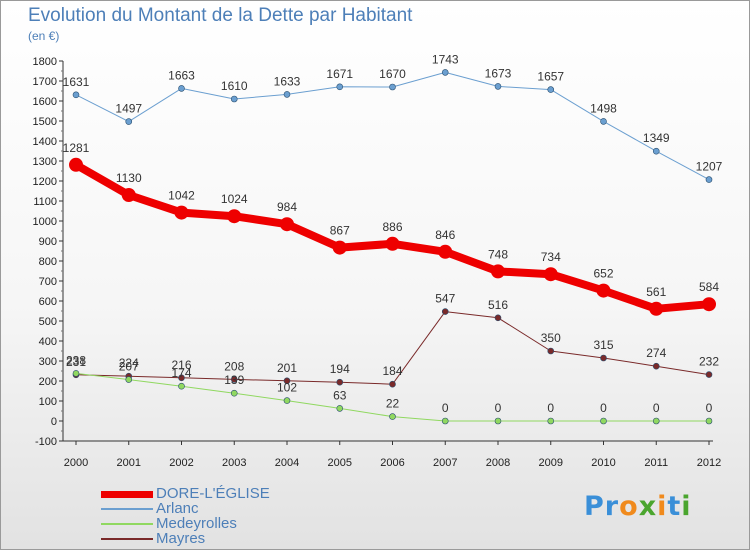  Describe the element at coordinates (287, 388) in the screenshot. I see `data-label: 102` at that location.